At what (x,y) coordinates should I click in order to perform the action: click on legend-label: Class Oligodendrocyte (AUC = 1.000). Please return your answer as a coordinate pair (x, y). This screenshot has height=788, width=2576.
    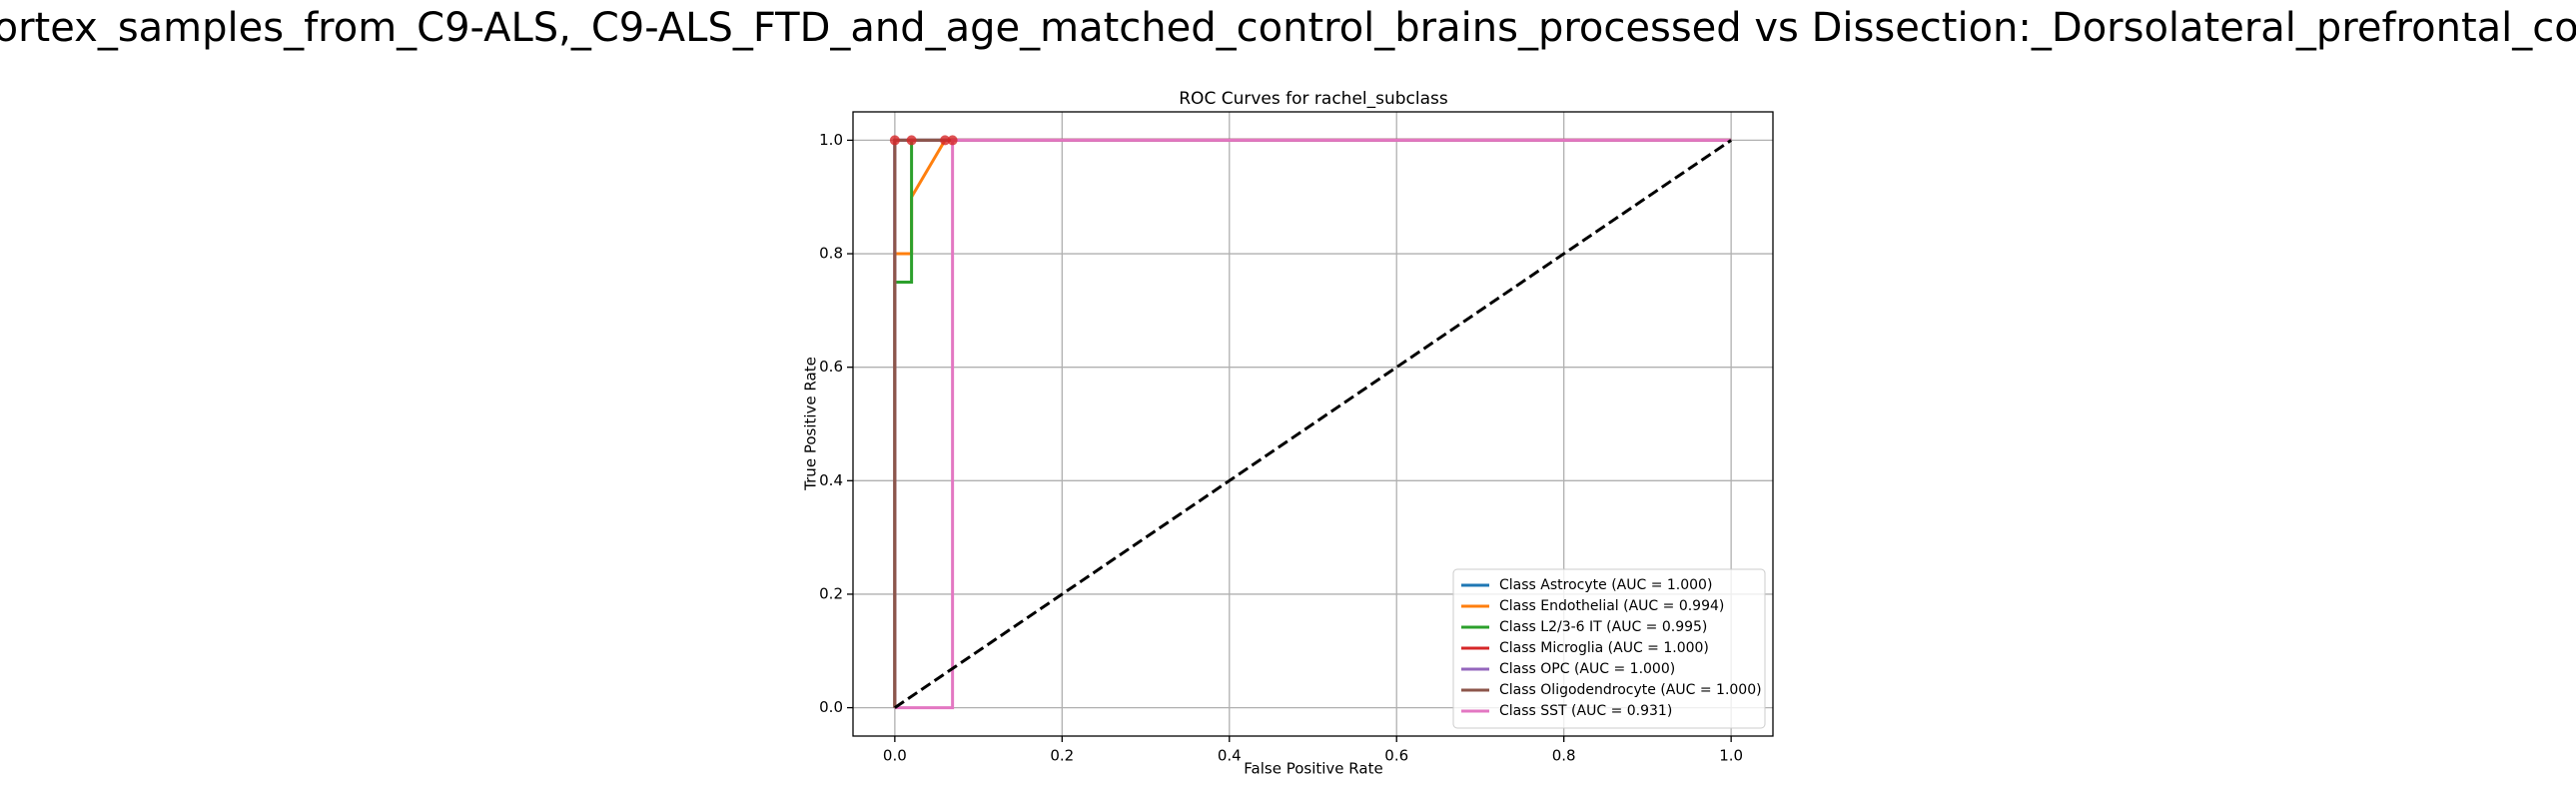
    Looking at the image, I should click on (1631, 690).